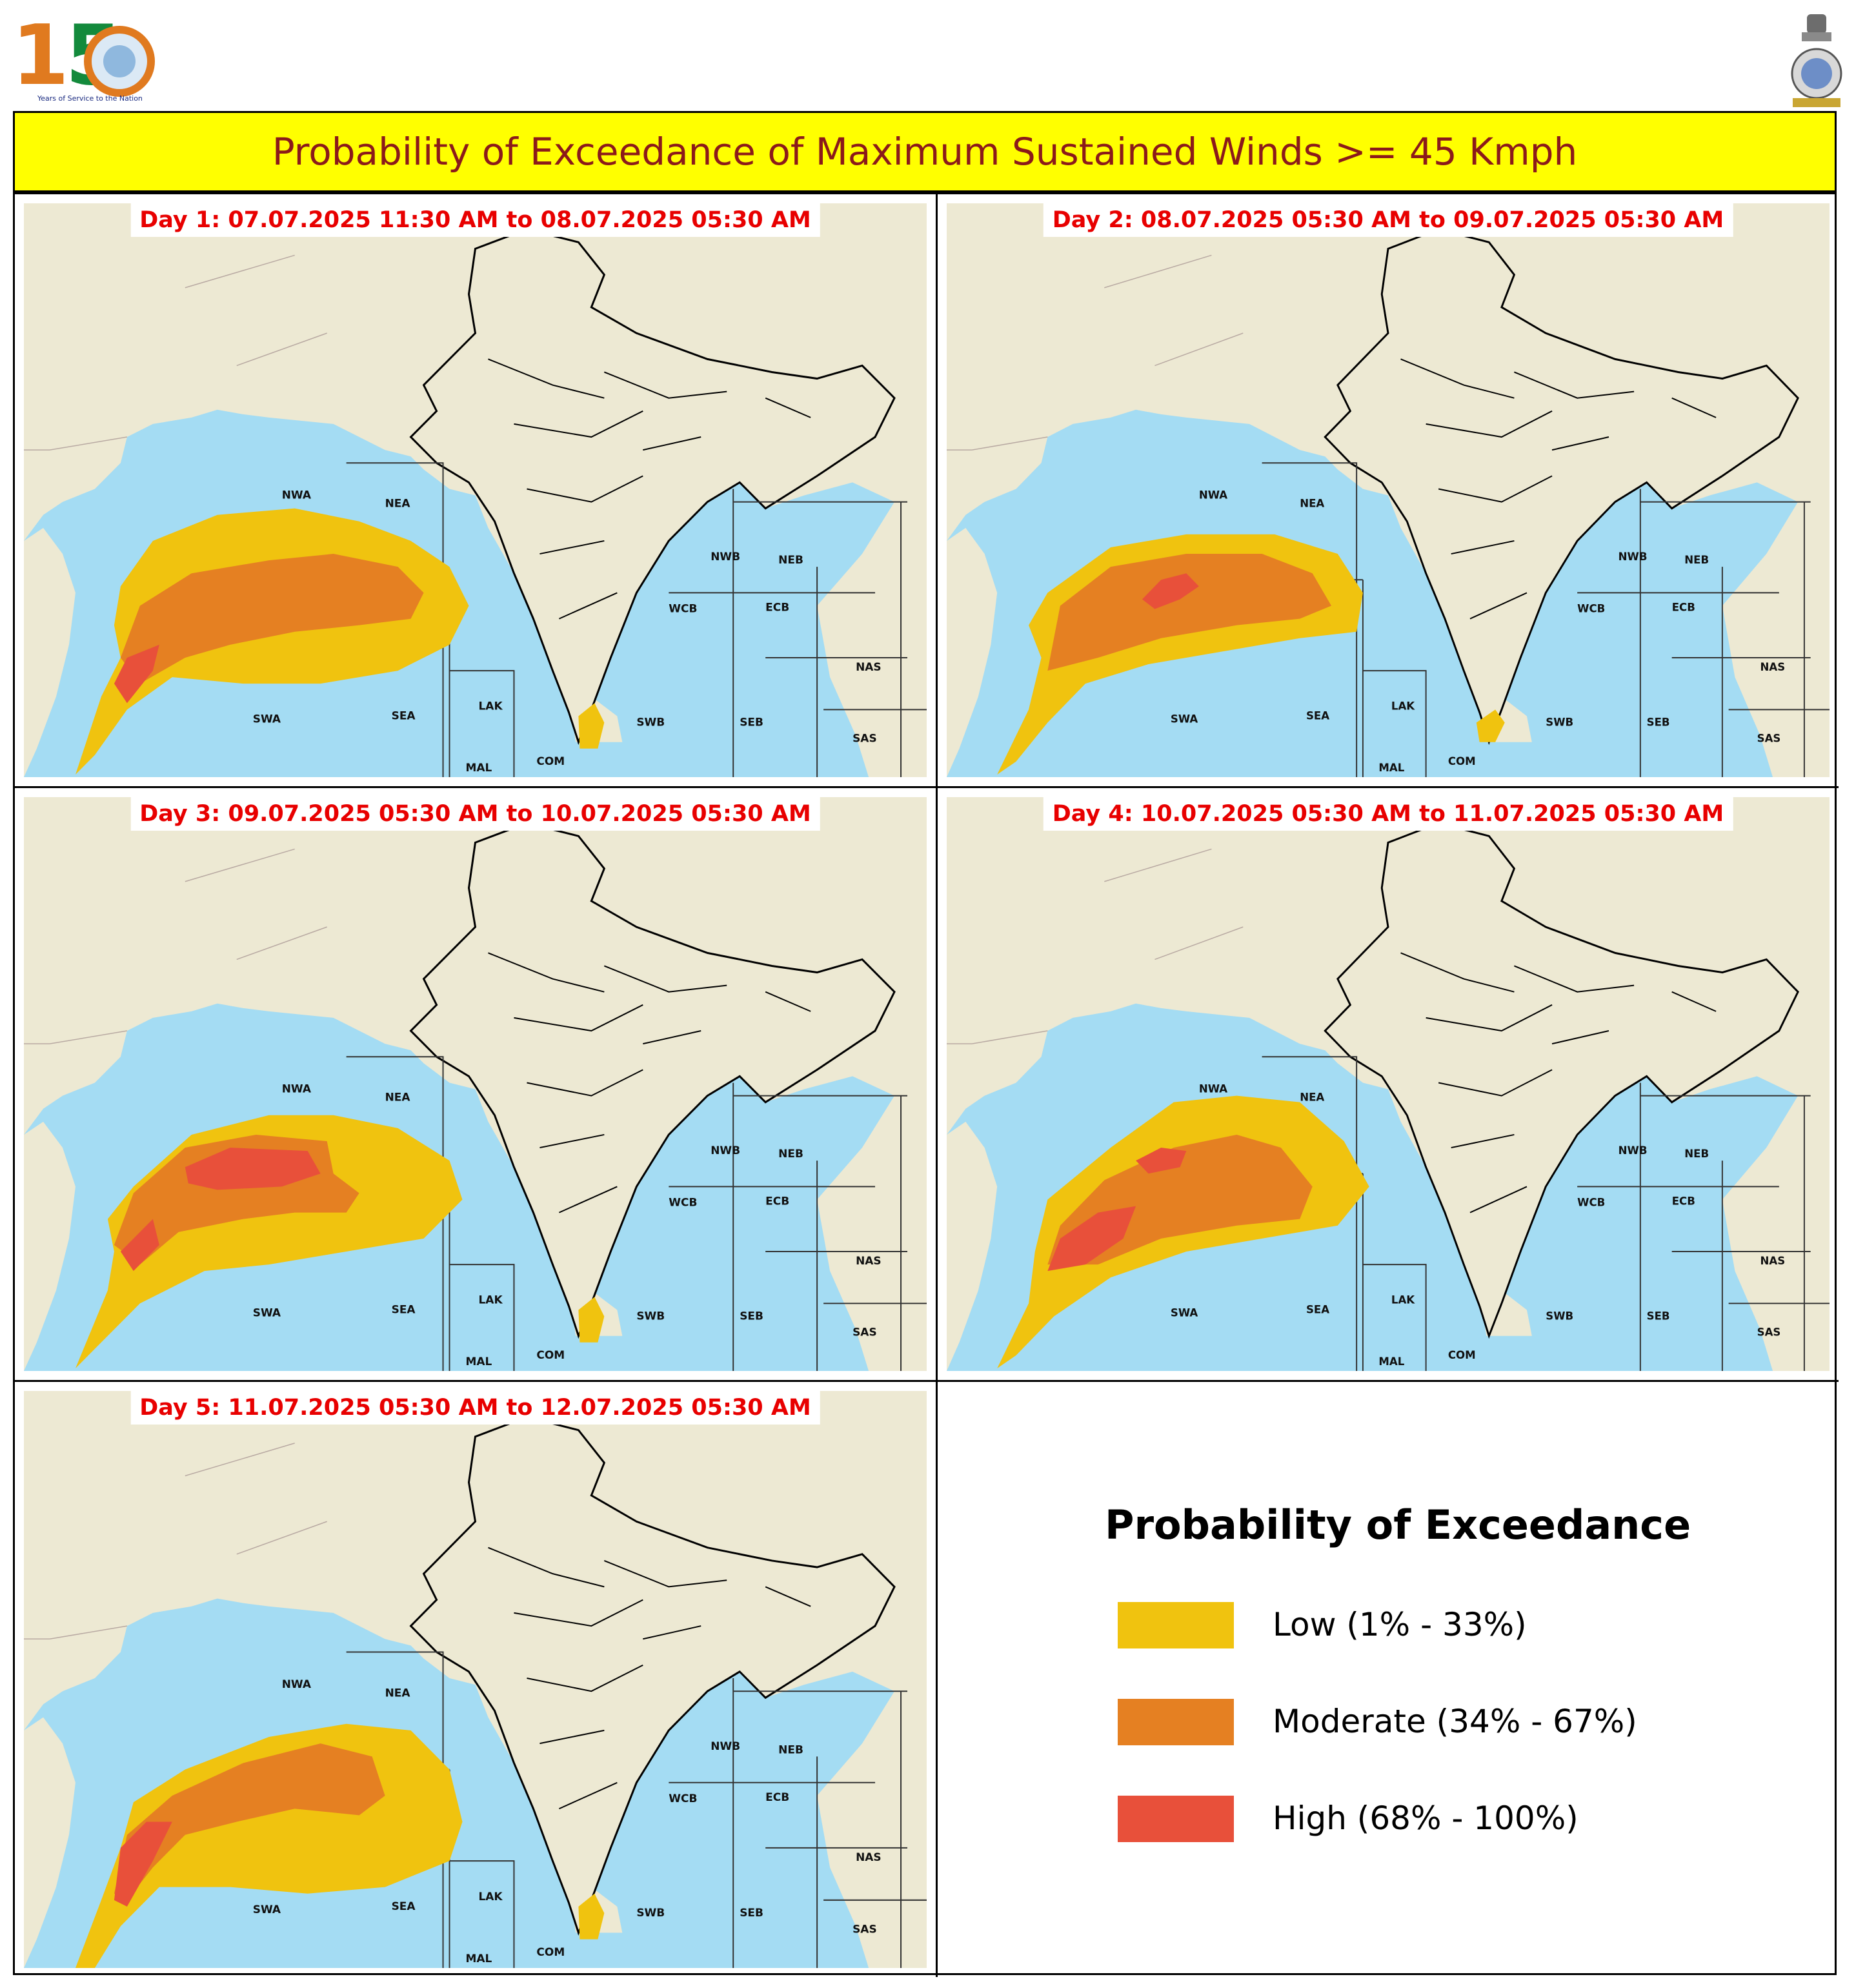 This screenshot has width=1865, height=1988. Describe the element at coordinates (1400, 1624) in the screenshot. I see `legend-label-low: Low (1% - 33%)` at that location.